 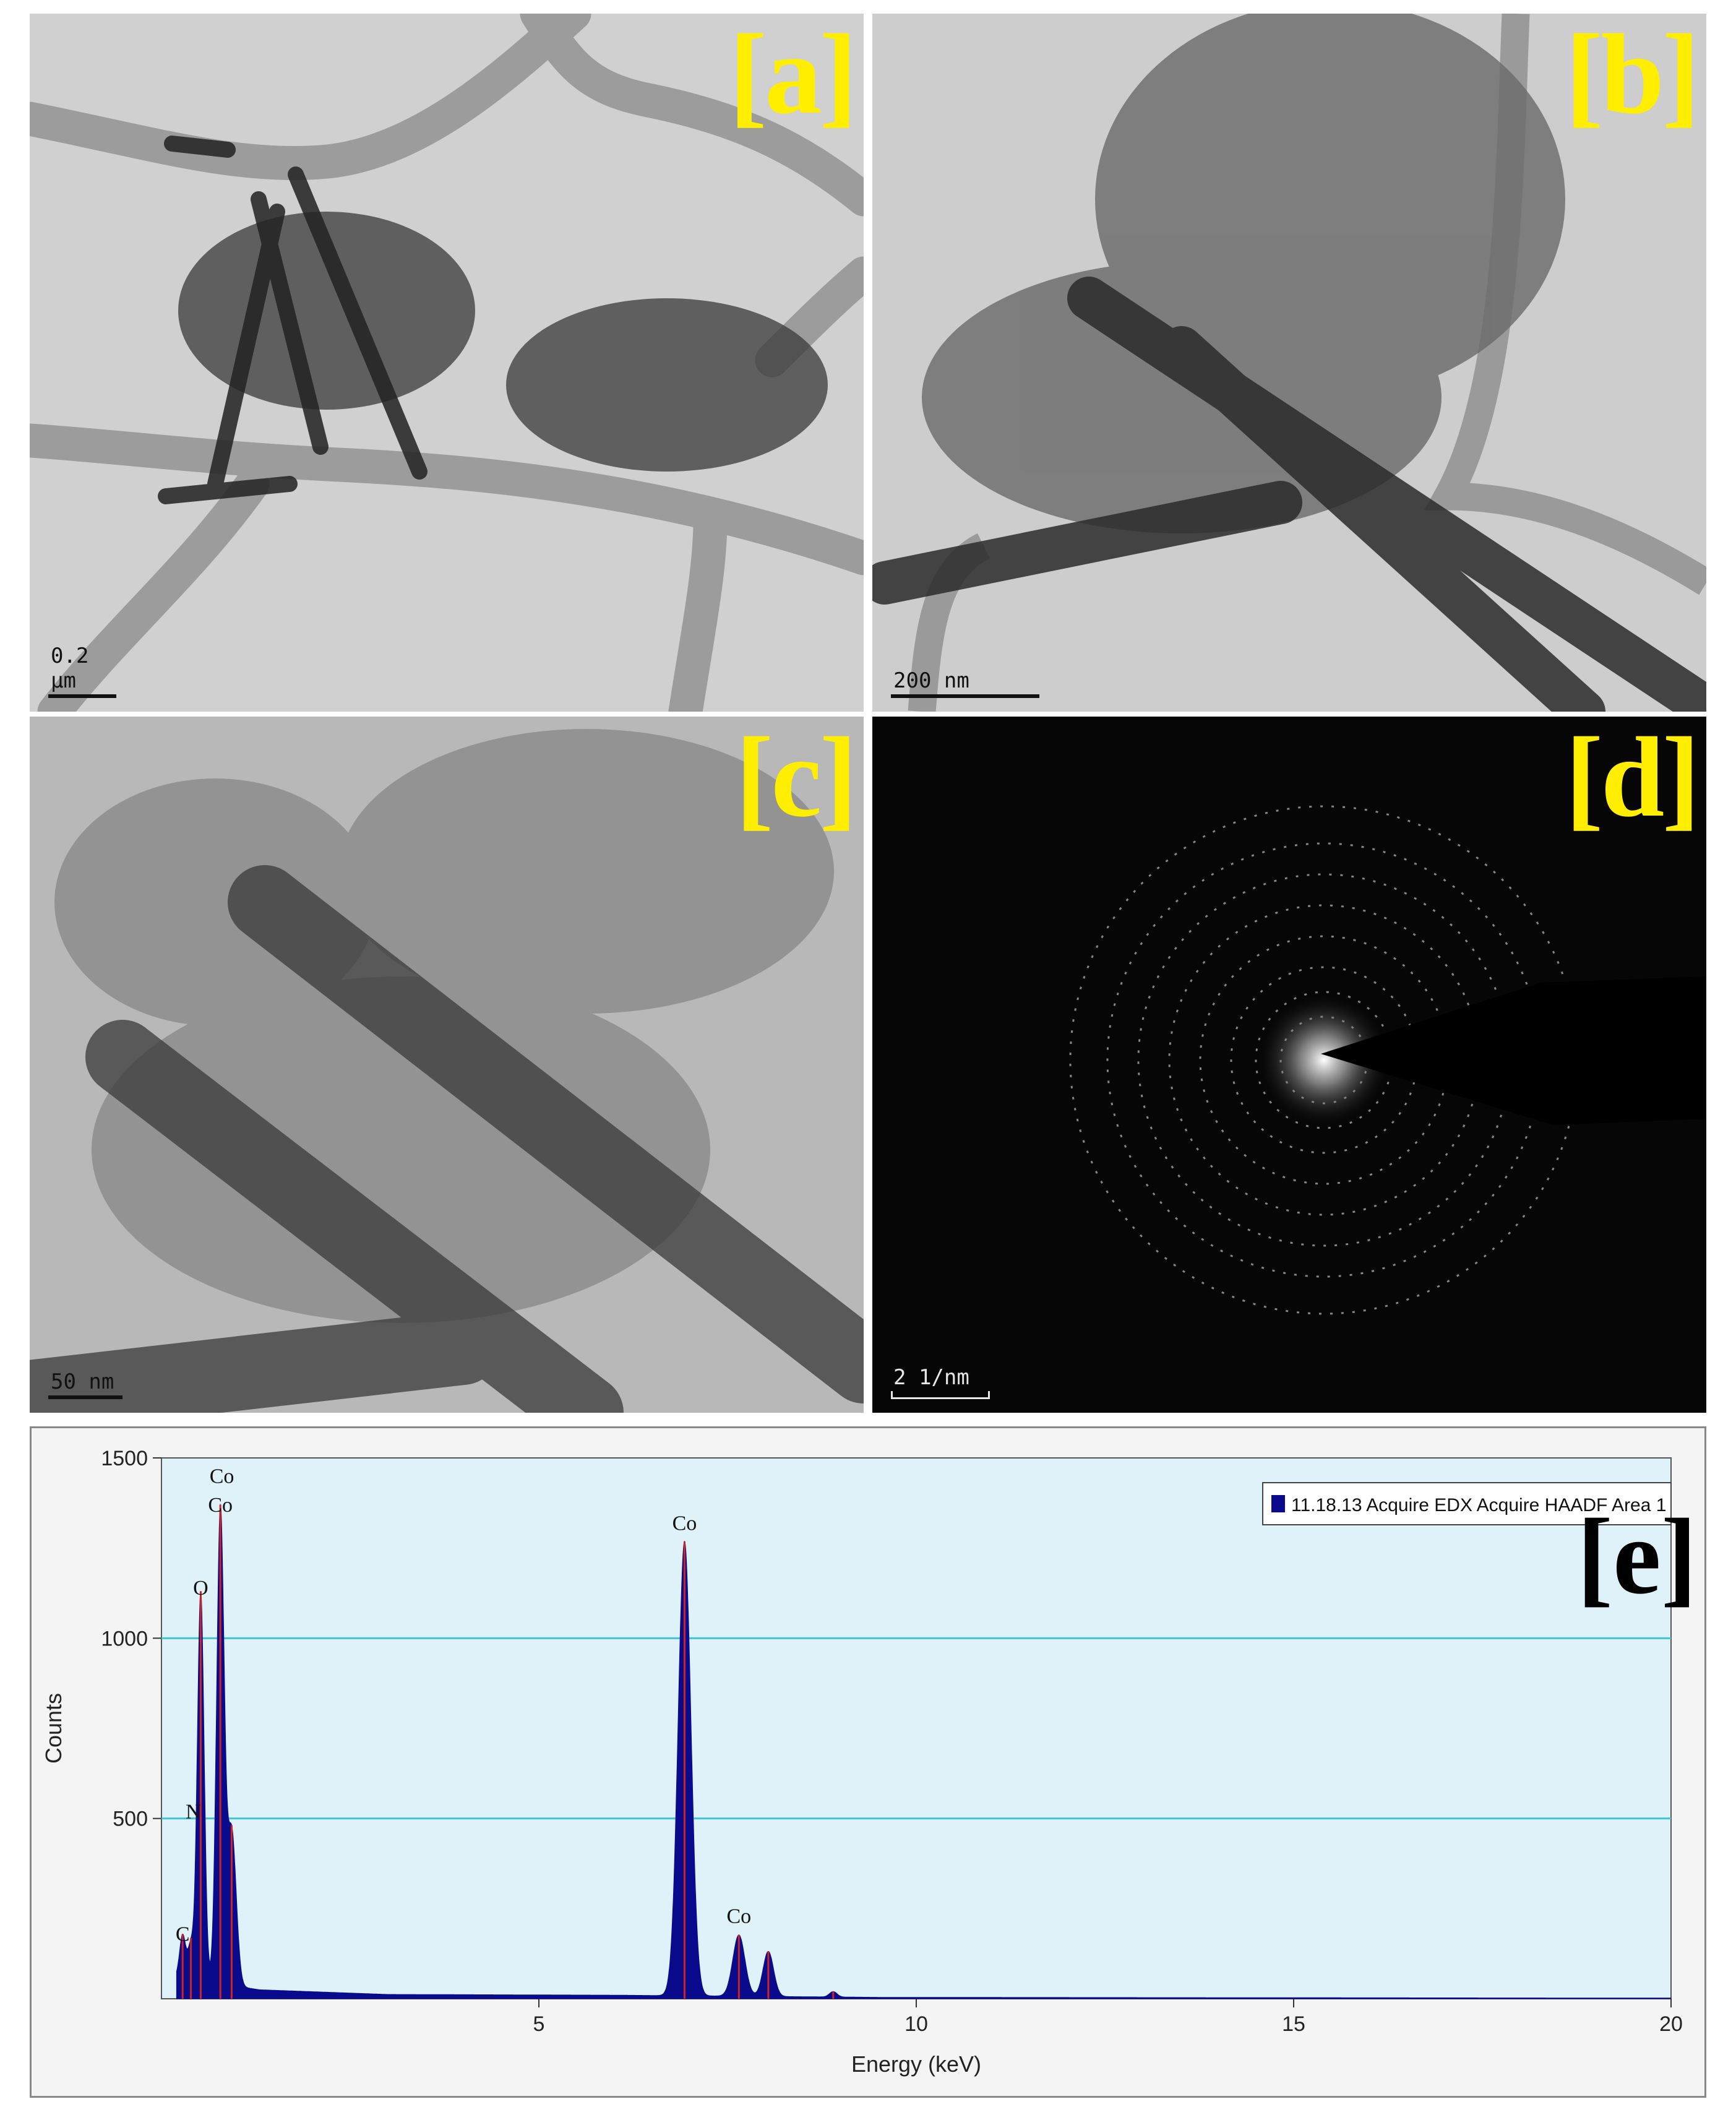 What do you see at coordinates (916, 2024) in the screenshot?
I see `x-tick-label-10: 10` at bounding box center [916, 2024].